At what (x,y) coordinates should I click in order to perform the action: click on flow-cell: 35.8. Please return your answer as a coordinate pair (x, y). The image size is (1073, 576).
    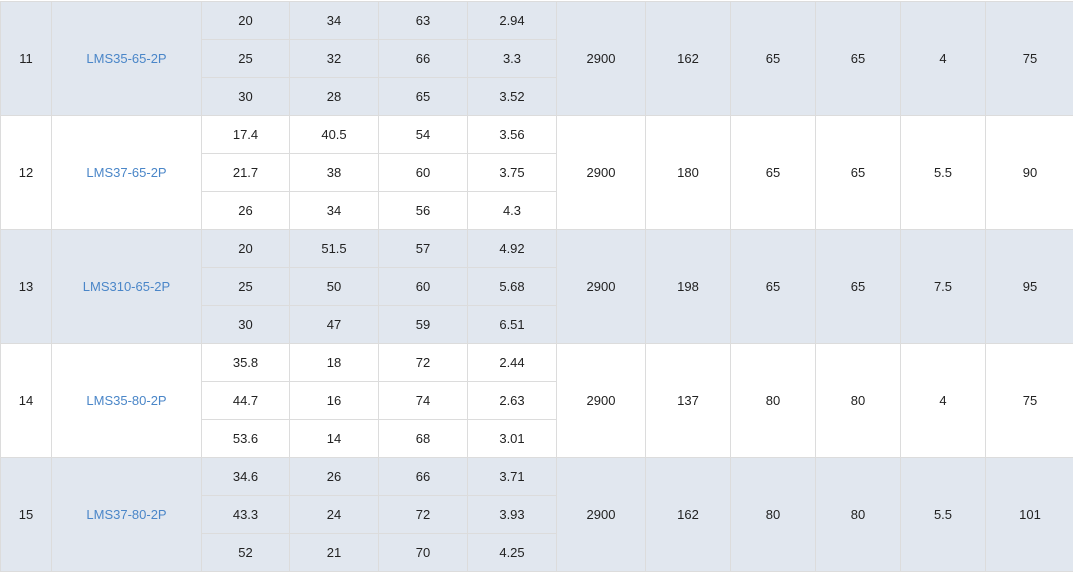
    Looking at the image, I should click on (246, 363).